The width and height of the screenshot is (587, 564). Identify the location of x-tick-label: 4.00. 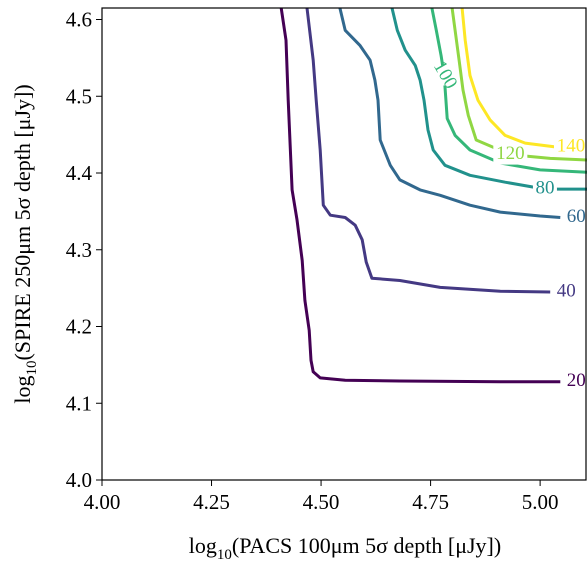
(102, 502).